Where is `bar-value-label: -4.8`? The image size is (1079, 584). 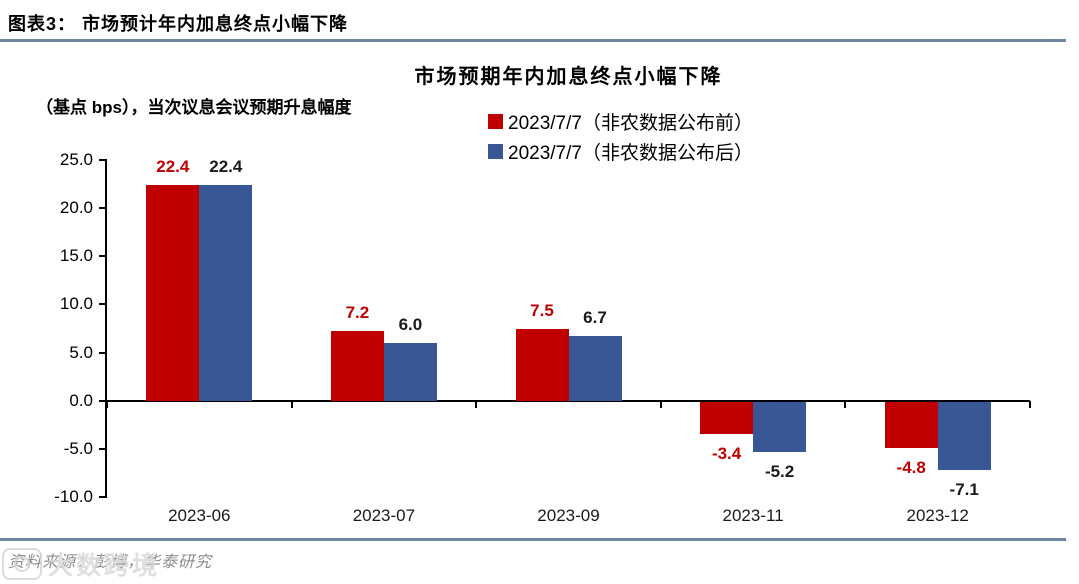
bar-value-label: -4.8 is located at coordinates (911, 467).